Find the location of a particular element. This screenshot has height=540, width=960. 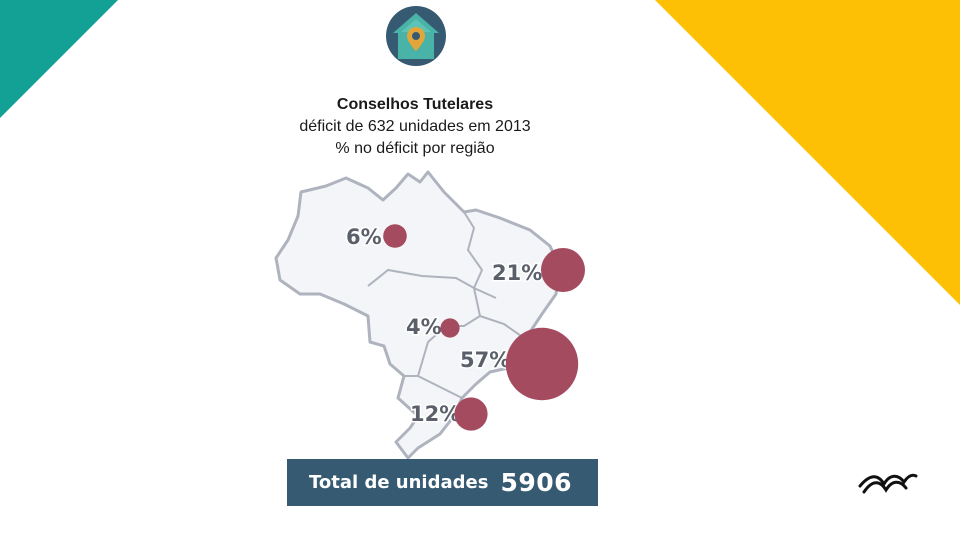

region-label-centro-oeste: 4% is located at coordinates (424, 327).